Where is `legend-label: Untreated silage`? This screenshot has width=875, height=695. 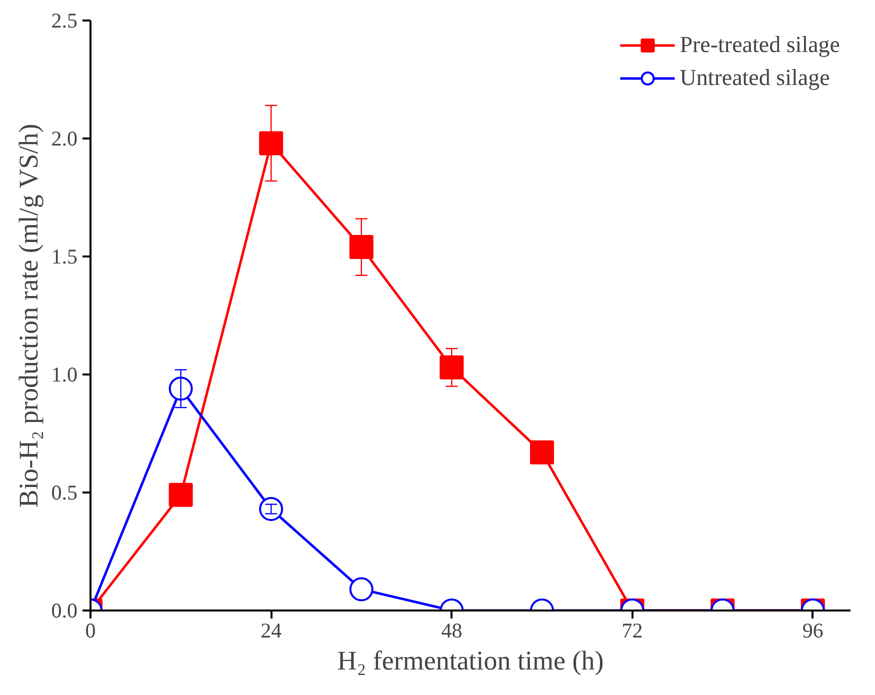 legend-label: Untreated silage is located at coordinates (755, 78).